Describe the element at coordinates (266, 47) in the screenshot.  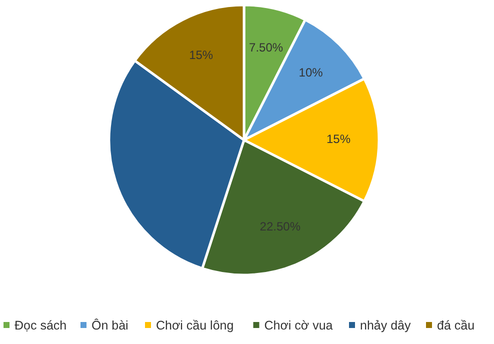
I see `data-label: 7.50%` at that location.